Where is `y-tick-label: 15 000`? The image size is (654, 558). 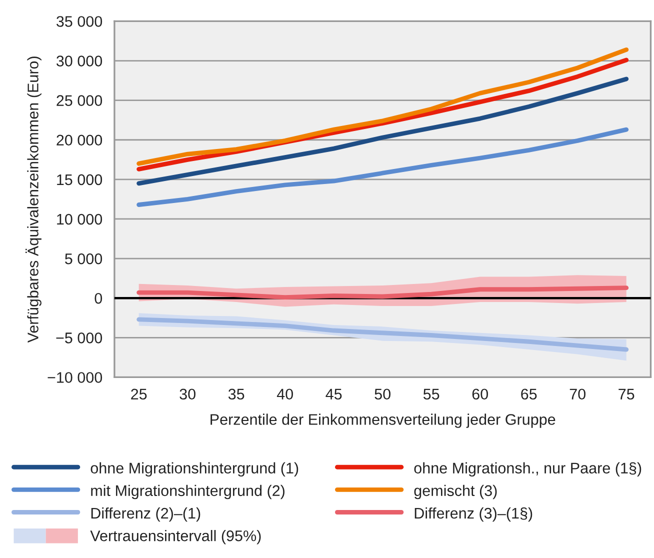
y-tick-label: 15 000 is located at coordinates (79, 180).